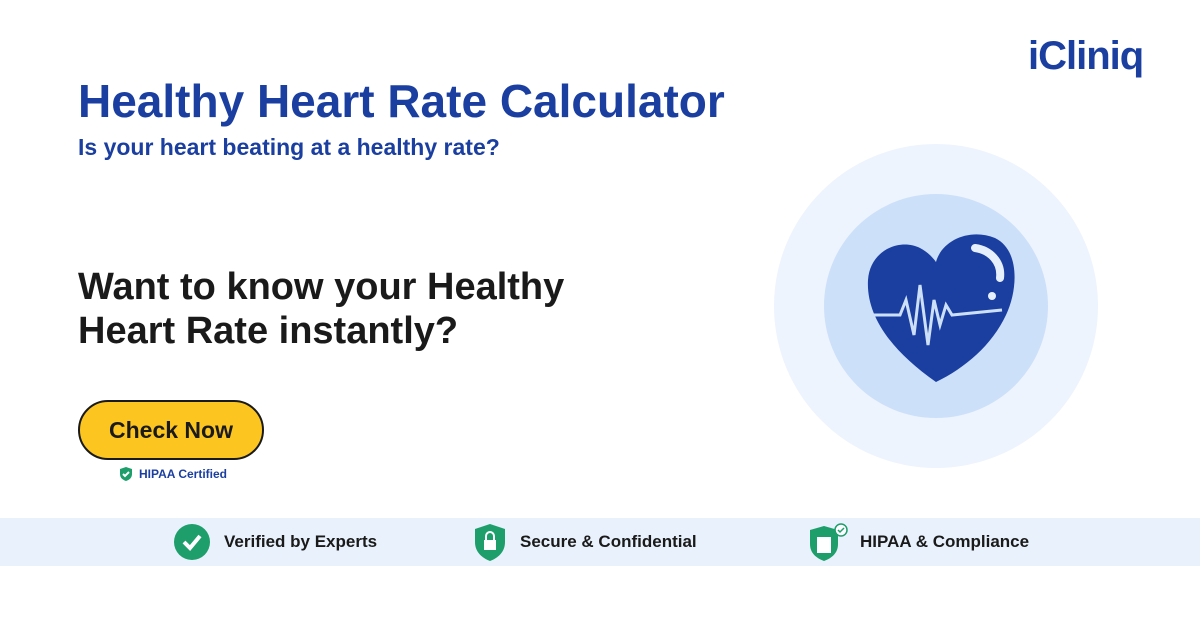 The height and width of the screenshot is (630, 1200). I want to click on badge-text: HIPAA Certified, so click(183, 474).